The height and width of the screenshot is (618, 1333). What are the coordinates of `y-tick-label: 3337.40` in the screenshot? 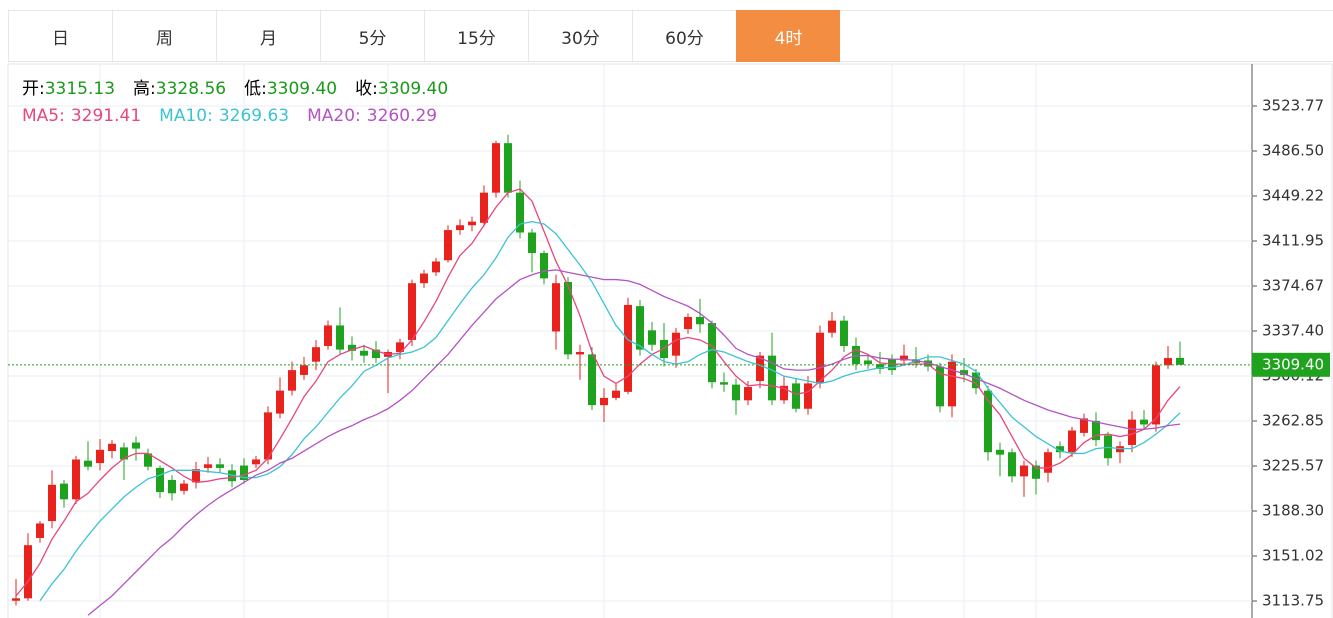 It's located at (1293, 331).